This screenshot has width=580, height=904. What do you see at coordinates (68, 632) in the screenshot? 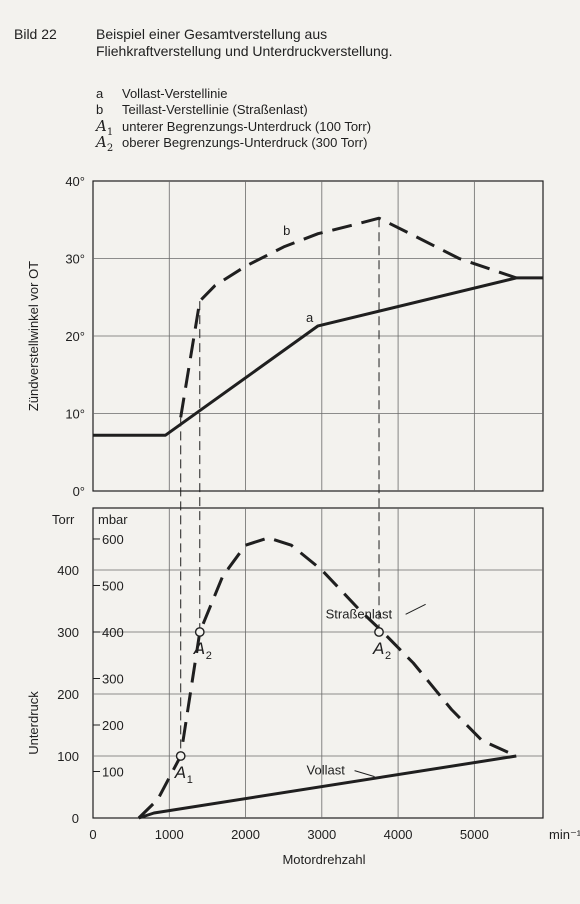
I see `lower-y-tick-label: 300` at bounding box center [68, 632].